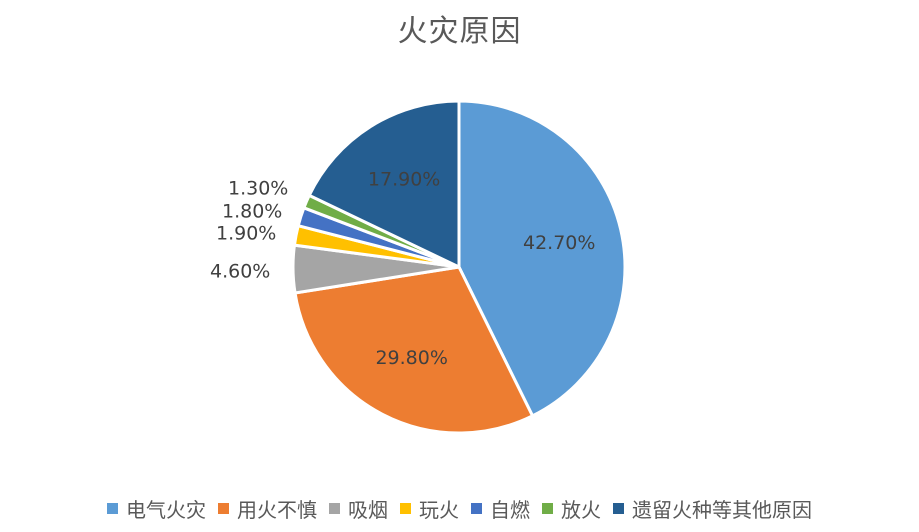 Image resolution: width=919 pixels, height=532 pixels. I want to click on legend-item-3: 吸烟, so click(358, 508).